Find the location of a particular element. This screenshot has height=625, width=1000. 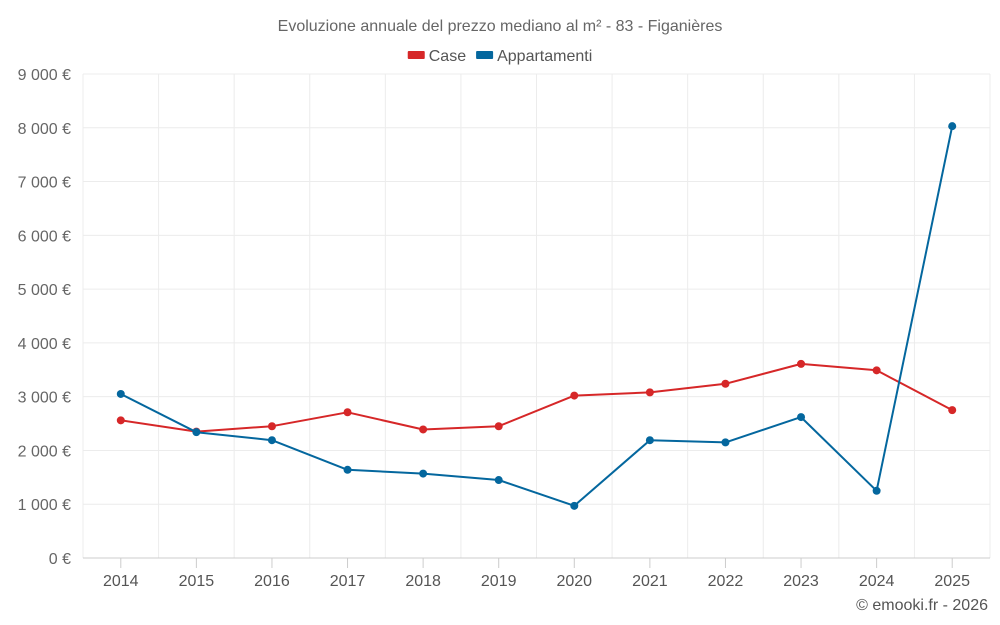

series-line-case is located at coordinates (536, 397).